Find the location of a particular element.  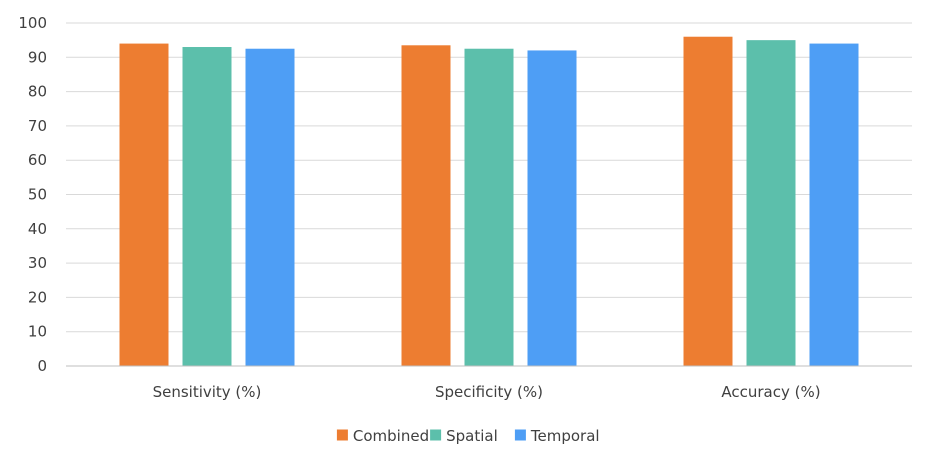

x-category-label: Specificity (%) is located at coordinates (489, 392).